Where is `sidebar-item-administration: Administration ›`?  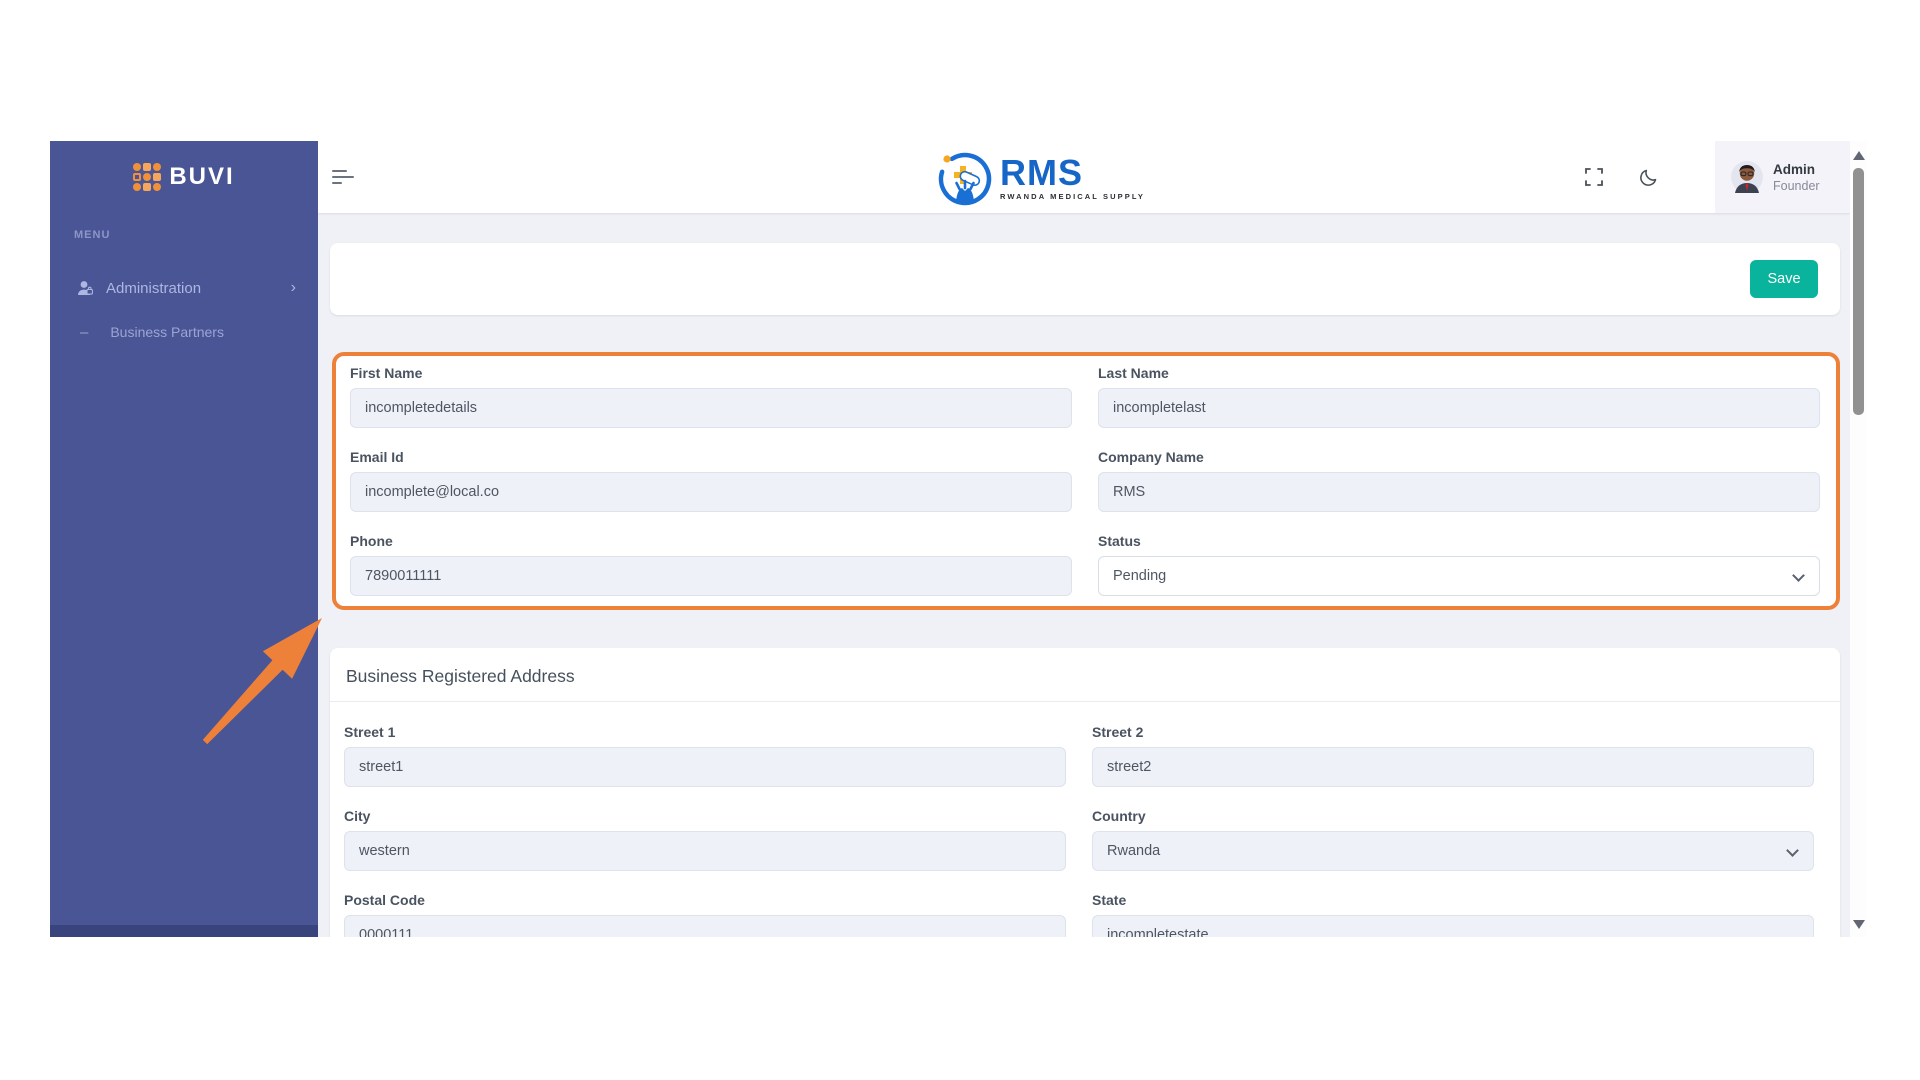 sidebar-item-administration: Administration › is located at coordinates (184, 288).